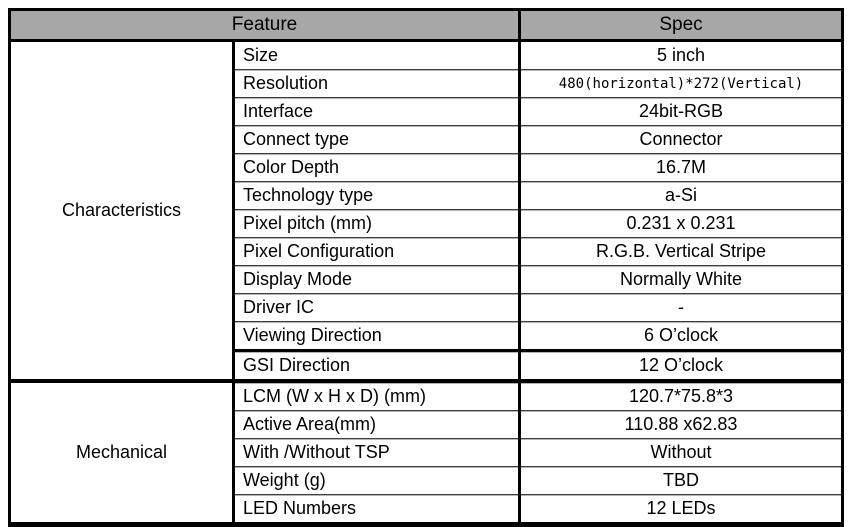  I want to click on feature-cell: GSI Direction, so click(376, 365).